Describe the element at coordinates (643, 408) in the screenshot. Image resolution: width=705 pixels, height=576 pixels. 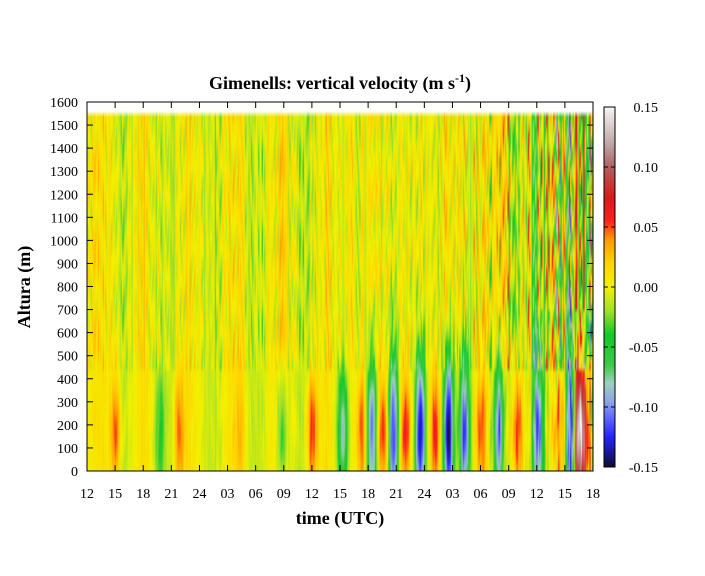
I see `colorbar-tick-label: -0.10` at that location.